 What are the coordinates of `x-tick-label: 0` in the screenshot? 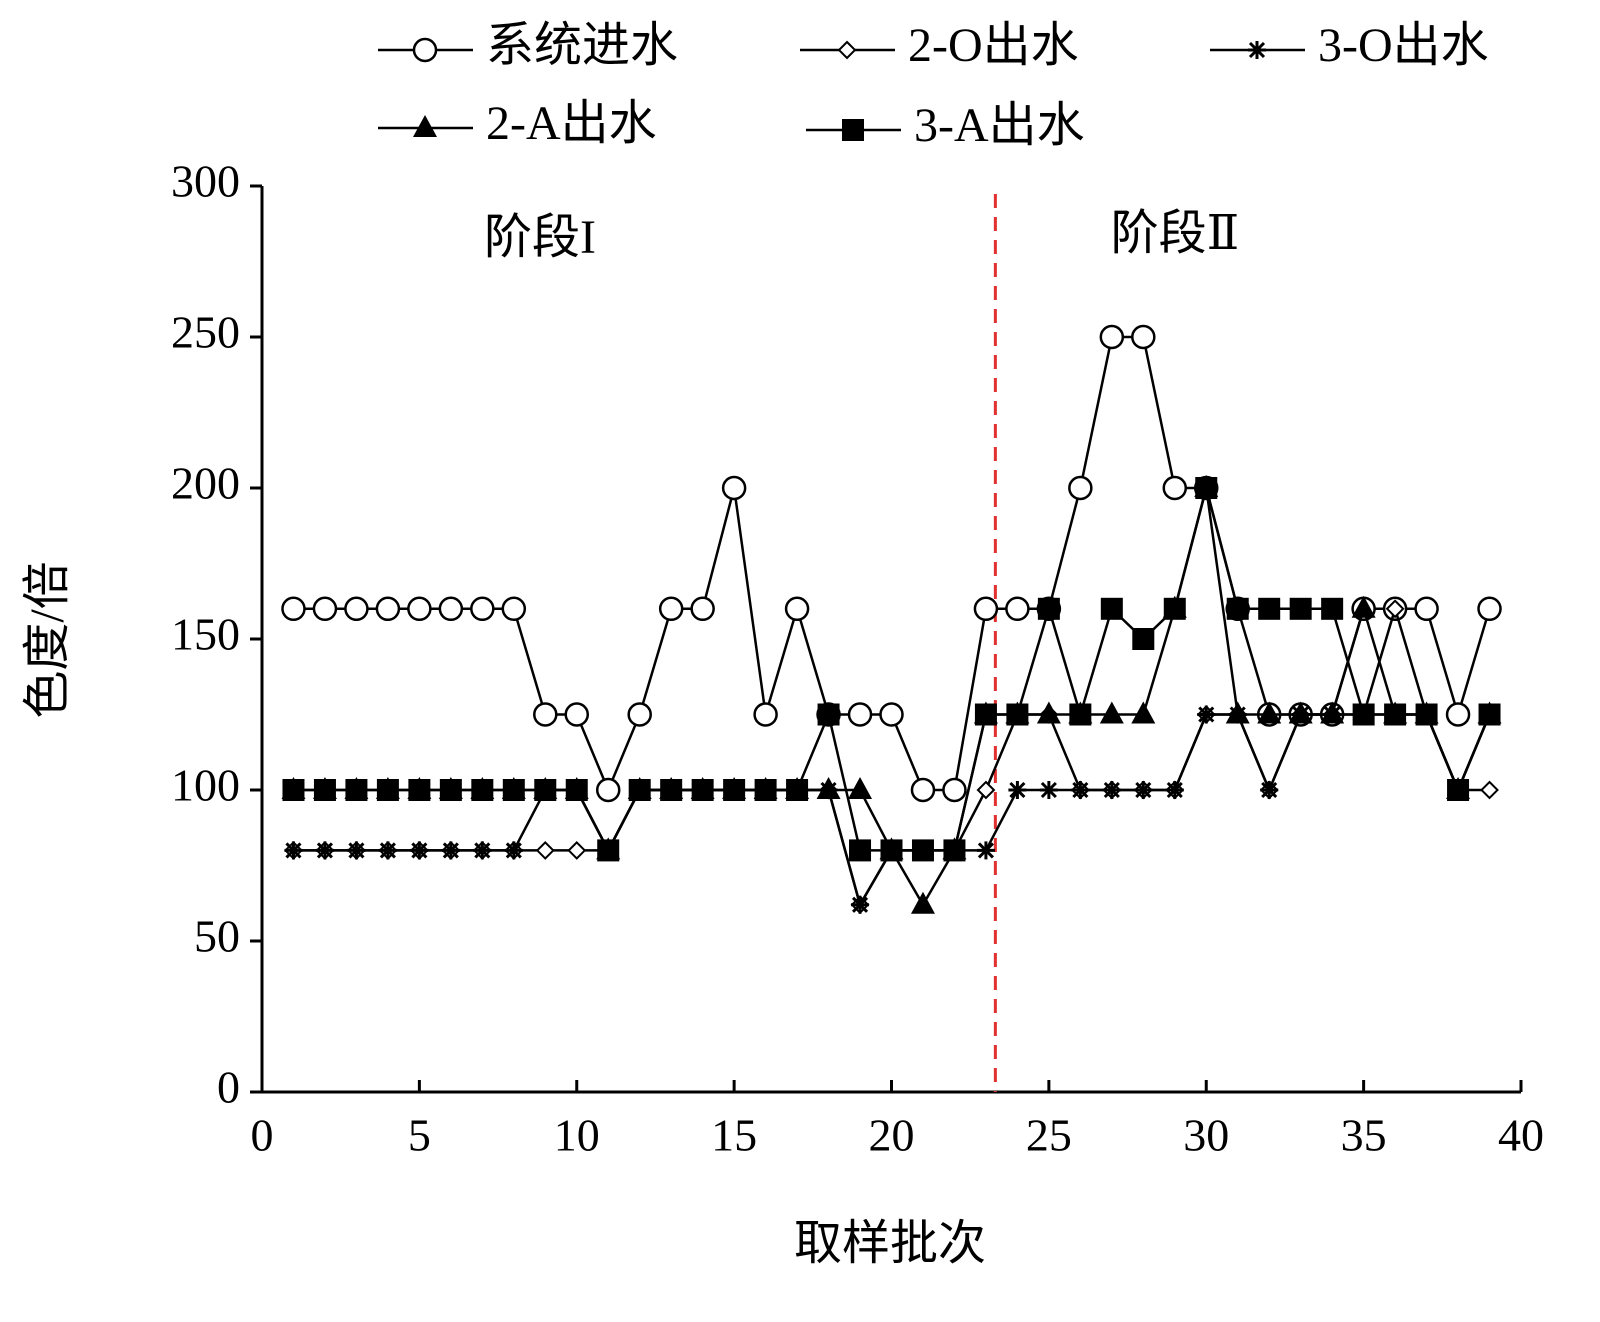 It's located at (262, 1135).